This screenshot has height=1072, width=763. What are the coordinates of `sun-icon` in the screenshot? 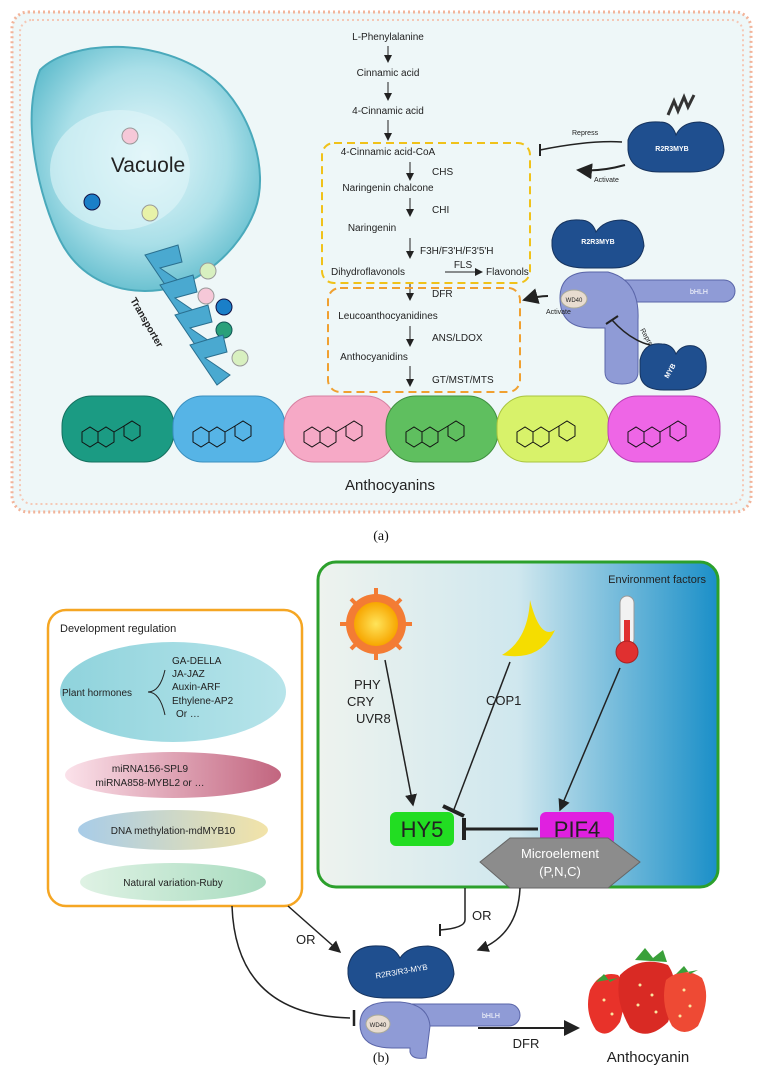 It's located at (376, 624).